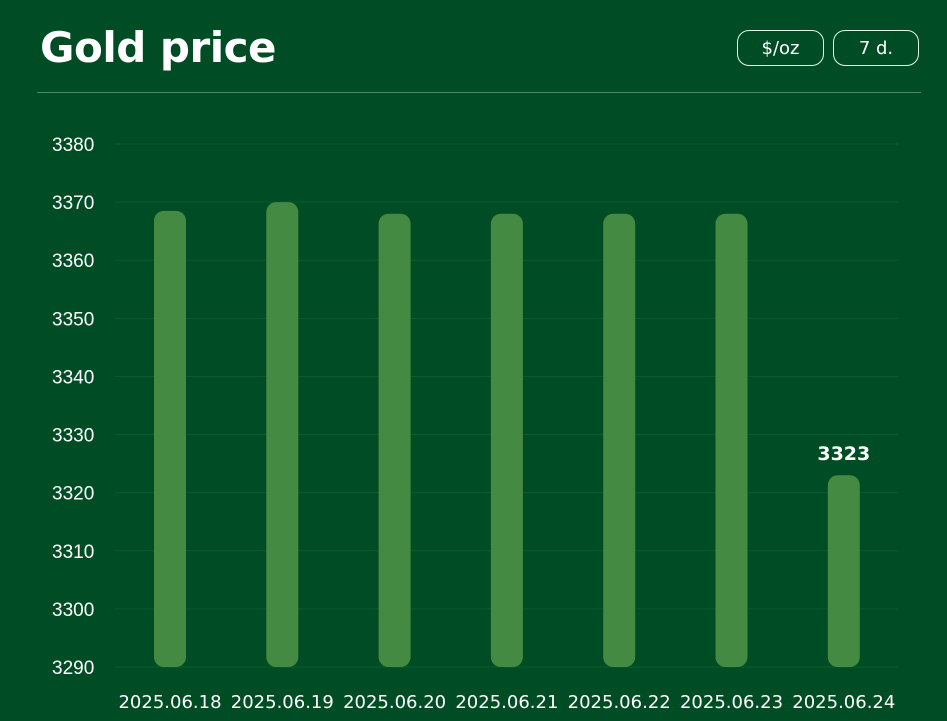 The height and width of the screenshot is (721, 947). I want to click on x-tick-label: 2025.06.24, so click(843, 702).